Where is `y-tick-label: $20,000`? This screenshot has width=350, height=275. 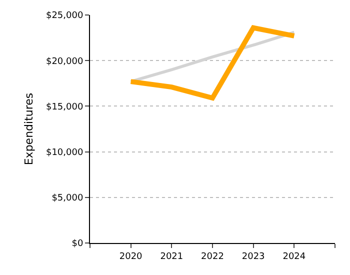 y-tick-label: $20,000 is located at coordinates (65, 61).